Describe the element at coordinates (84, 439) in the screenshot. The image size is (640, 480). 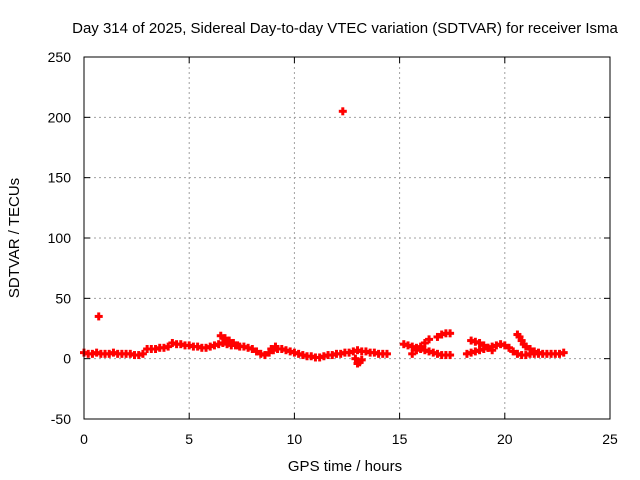
I see `x-tick-label: 0` at that location.